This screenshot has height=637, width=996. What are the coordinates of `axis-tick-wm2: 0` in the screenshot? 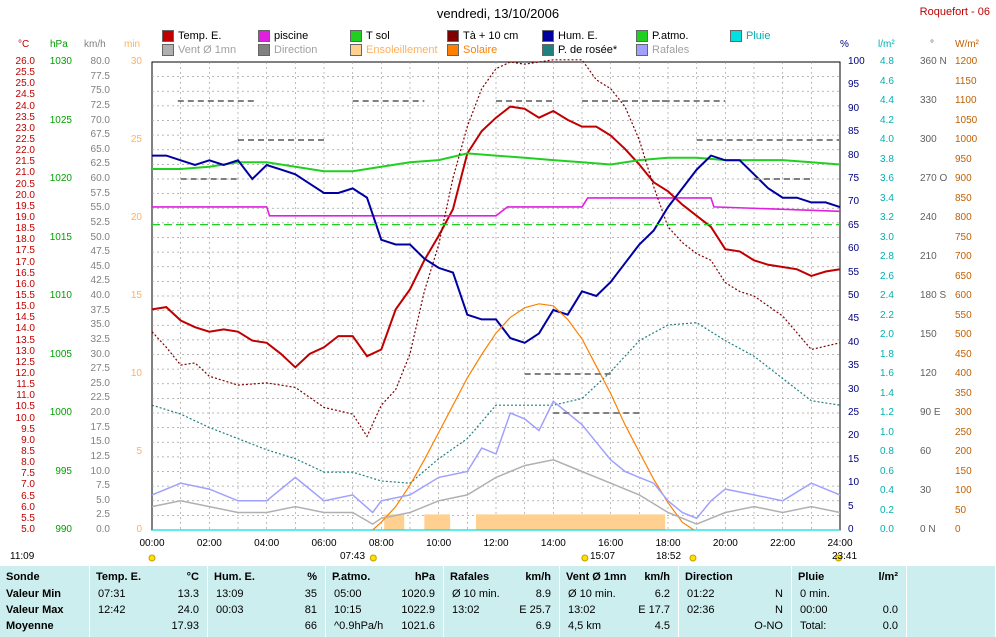 It's located at (958, 529).